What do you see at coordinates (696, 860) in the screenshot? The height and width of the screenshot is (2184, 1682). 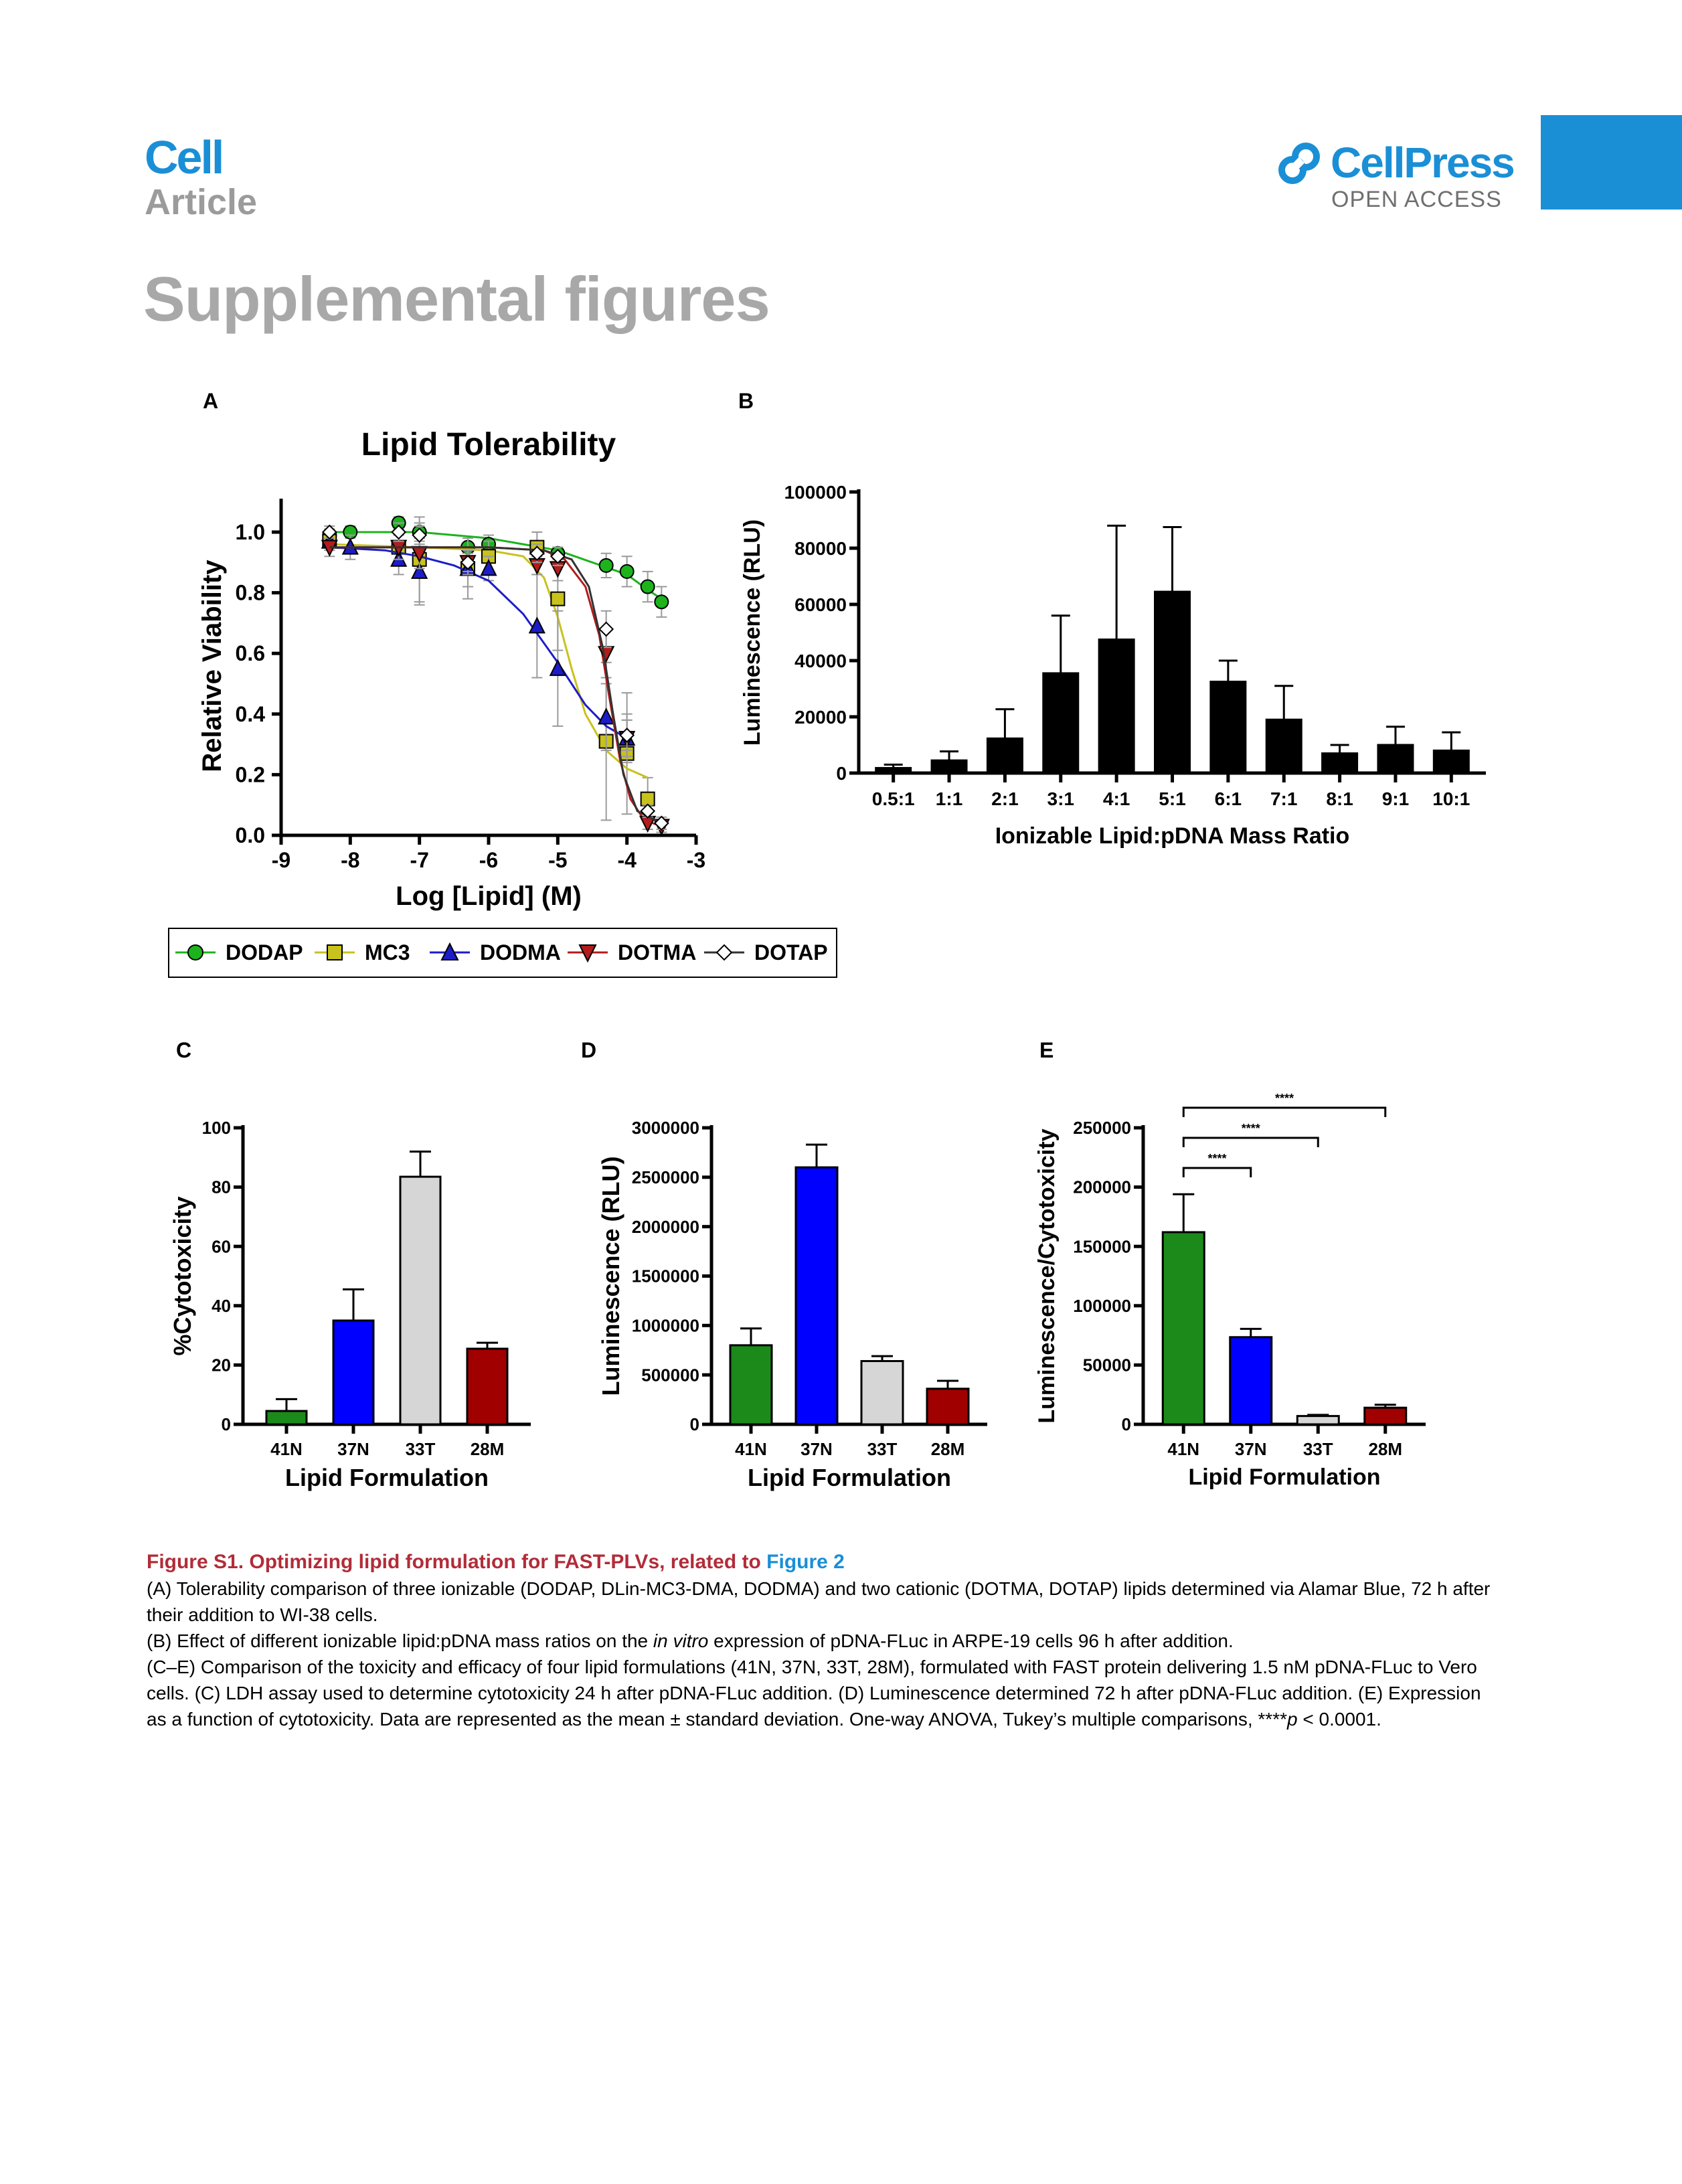 I see `x-tick-label: -3` at bounding box center [696, 860].